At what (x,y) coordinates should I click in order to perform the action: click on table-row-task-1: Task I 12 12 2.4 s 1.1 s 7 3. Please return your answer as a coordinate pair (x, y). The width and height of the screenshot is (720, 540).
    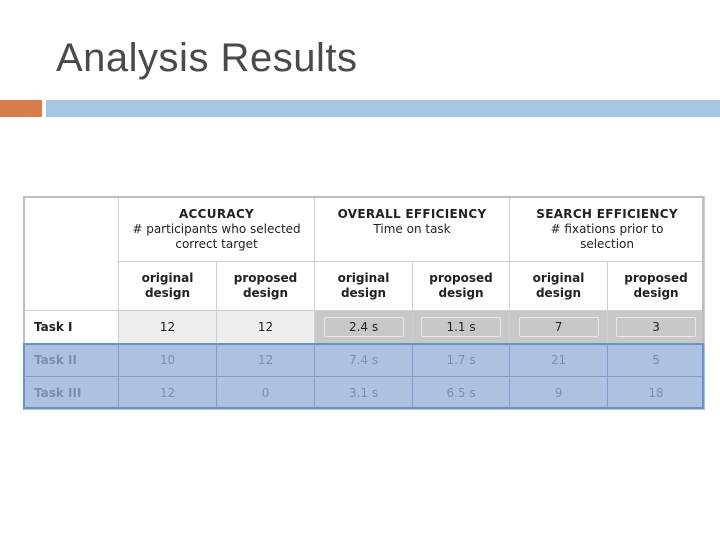
    Looking at the image, I should click on (364, 327).